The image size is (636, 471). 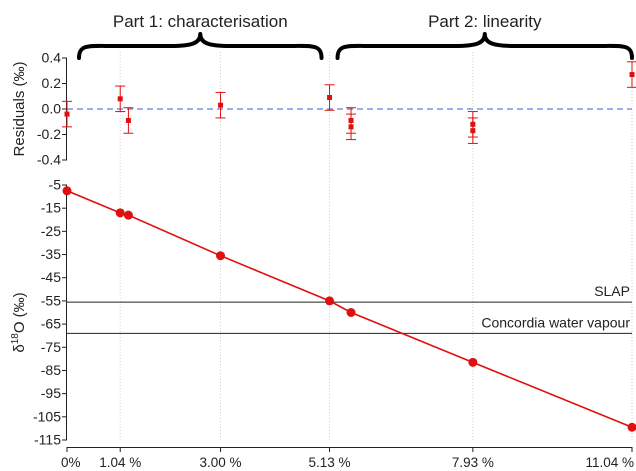 I want to click on residuals-y-tick-label: -0.2, so click(x=49, y=134).